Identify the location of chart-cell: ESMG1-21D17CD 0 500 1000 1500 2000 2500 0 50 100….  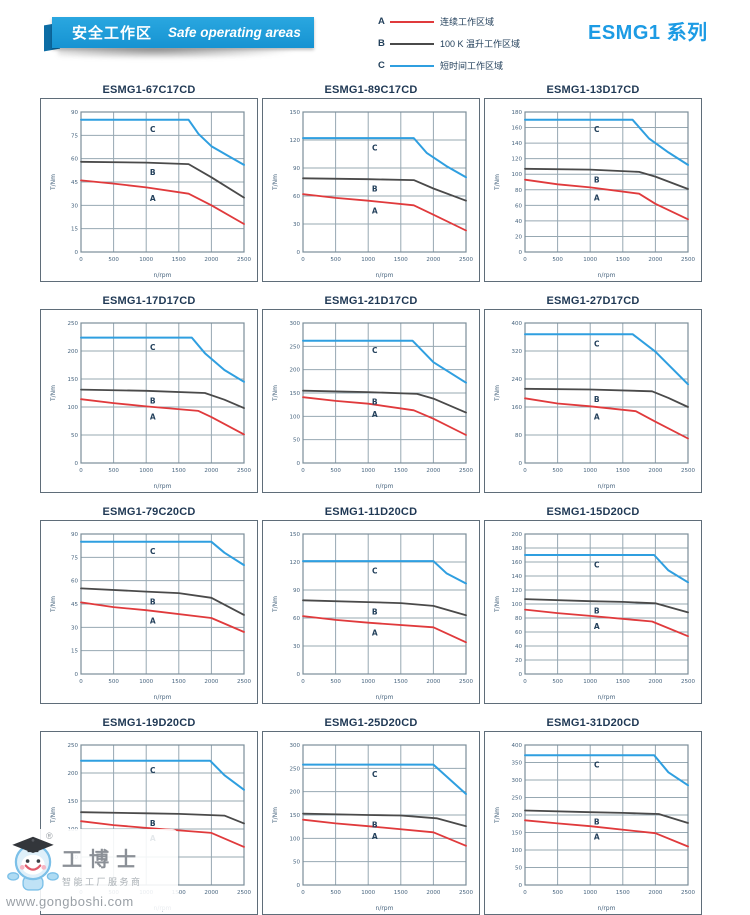
(371, 394).